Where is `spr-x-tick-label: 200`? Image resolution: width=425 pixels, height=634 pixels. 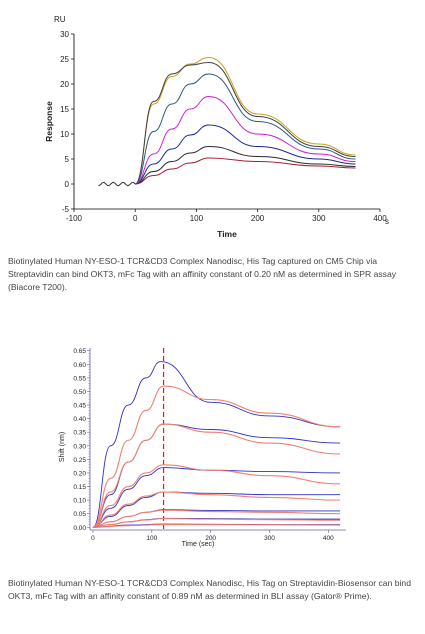
spr-x-tick-label: 200 is located at coordinates (258, 218).